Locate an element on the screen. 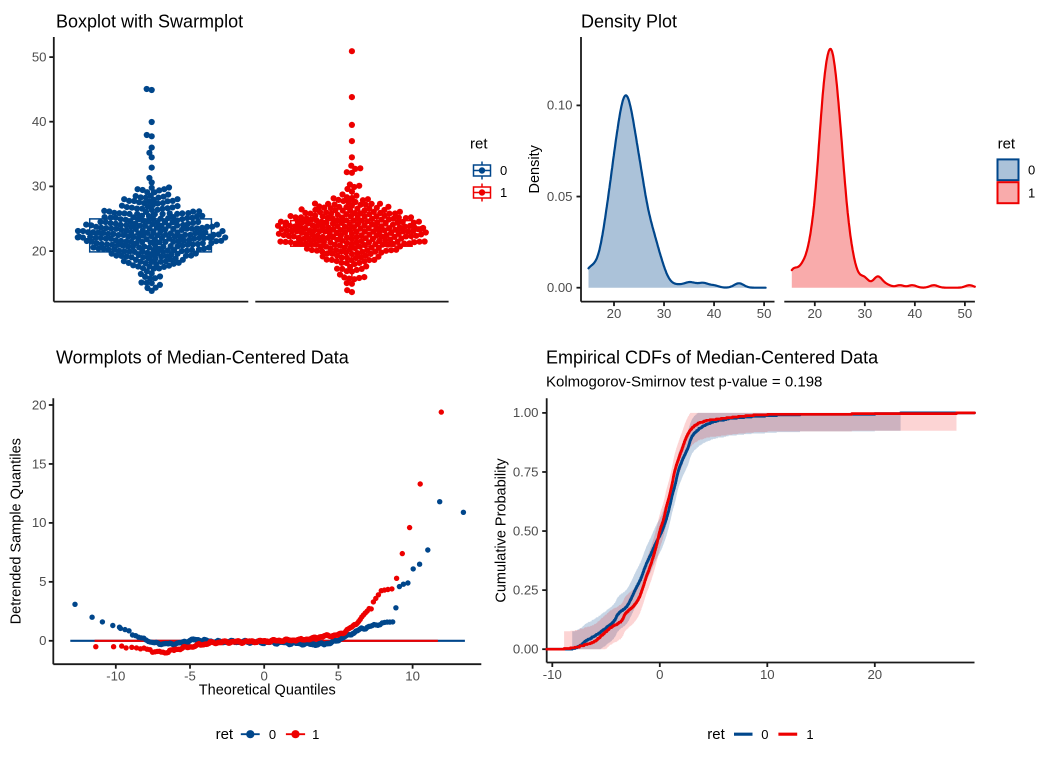  svg-text: 0.10 is located at coordinates (560, 105).